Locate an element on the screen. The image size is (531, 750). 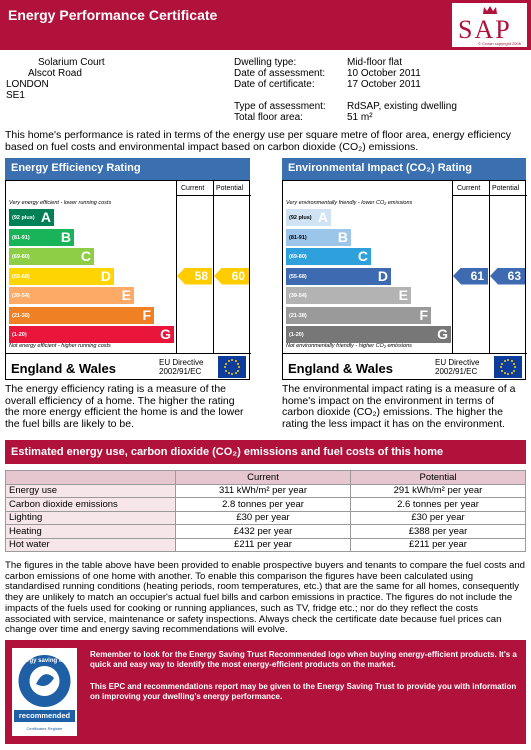
band-range: (69-80) is located at coordinates (21, 257).